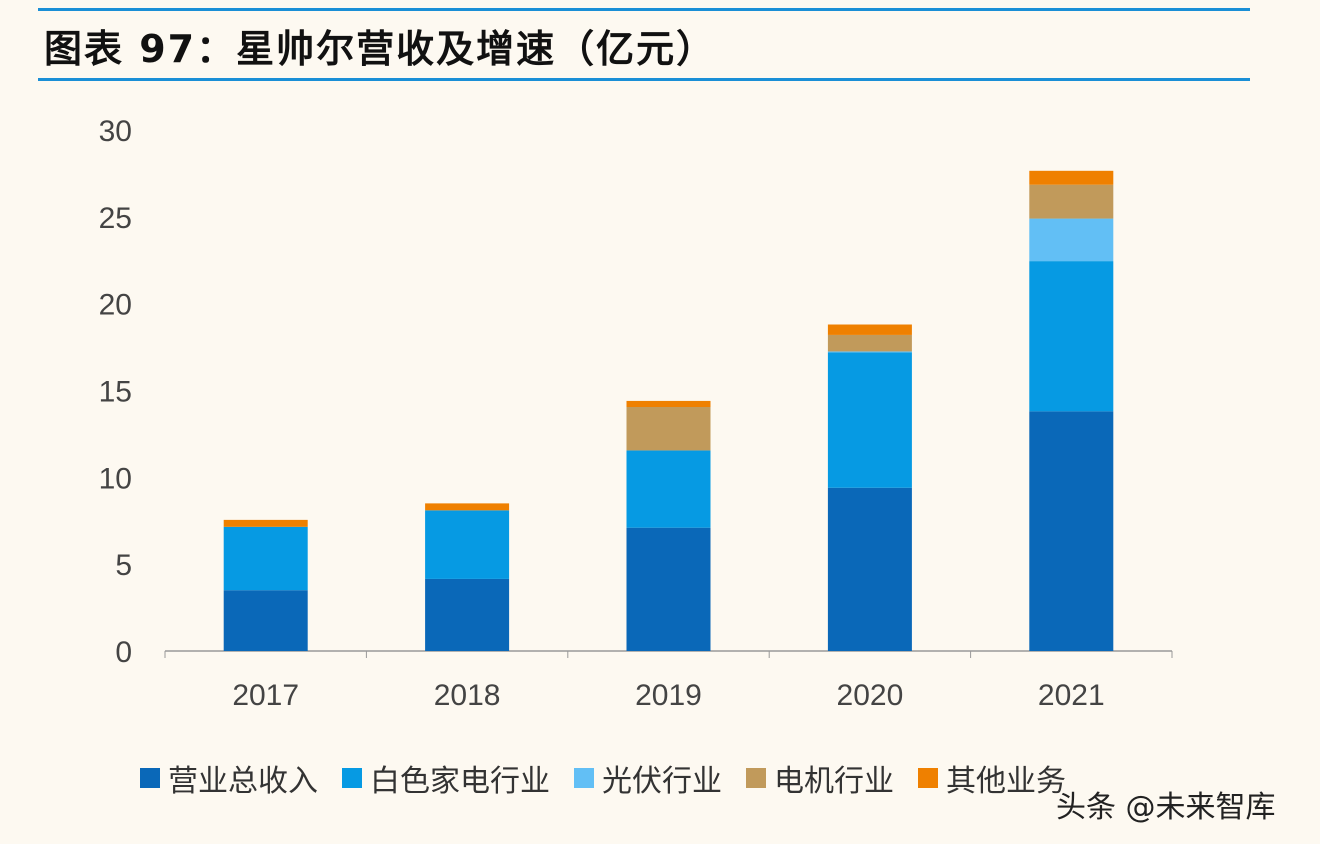 This screenshot has height=844, width=1320. I want to click on legend: 营业总收入 白色家电行业 光伏行业 电机行业 其他业务, so click(603, 778).